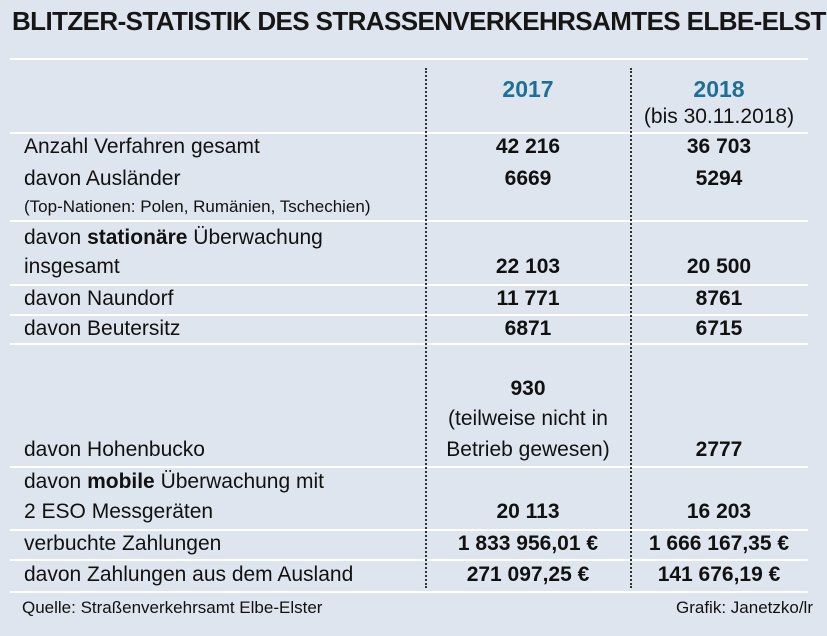 Image resolution: width=827 pixels, height=636 pixels. I want to click on row-label: davon mobile Überwachung mit, so click(174, 482).